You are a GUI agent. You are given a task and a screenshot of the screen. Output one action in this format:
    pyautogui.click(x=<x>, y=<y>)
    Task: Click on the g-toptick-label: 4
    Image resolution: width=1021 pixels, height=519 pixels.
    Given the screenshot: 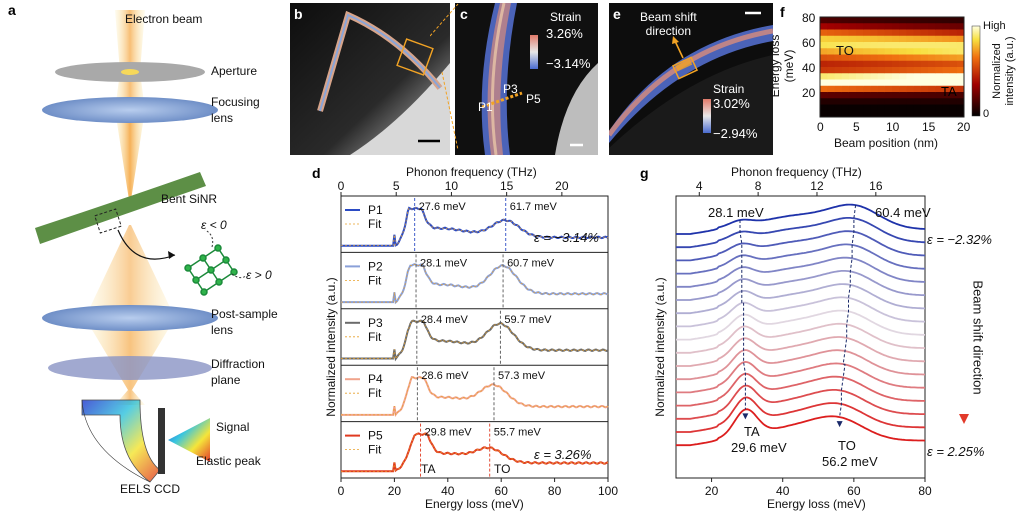 What is the action you would take?
    pyautogui.click(x=699, y=186)
    